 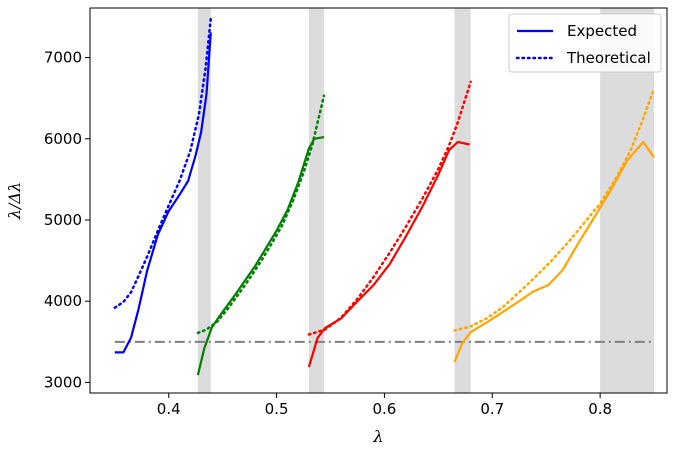 I want to click on y-axis-label: λ/Δλ, so click(x=14, y=201).